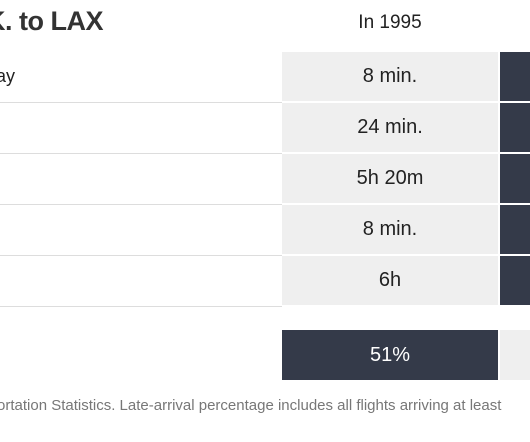  What do you see at coordinates (390, 178) in the screenshot?
I see `value-cell: 5h 20m` at bounding box center [390, 178].